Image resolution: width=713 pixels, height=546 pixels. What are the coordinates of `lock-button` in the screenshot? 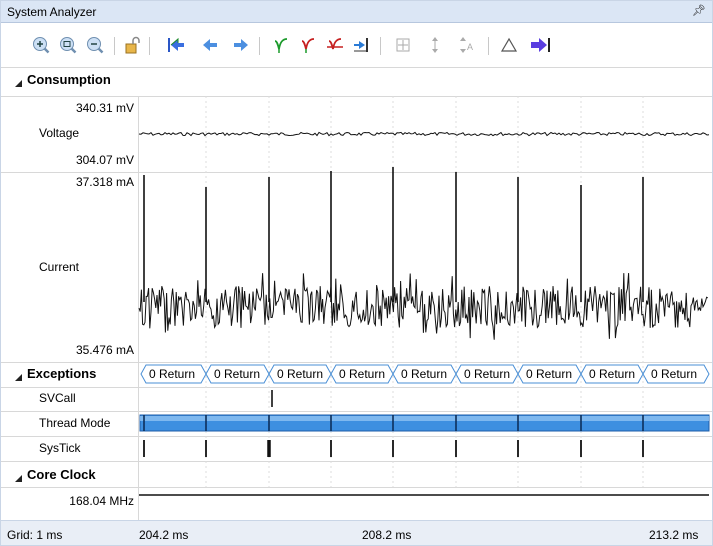 It's located at (133, 45).